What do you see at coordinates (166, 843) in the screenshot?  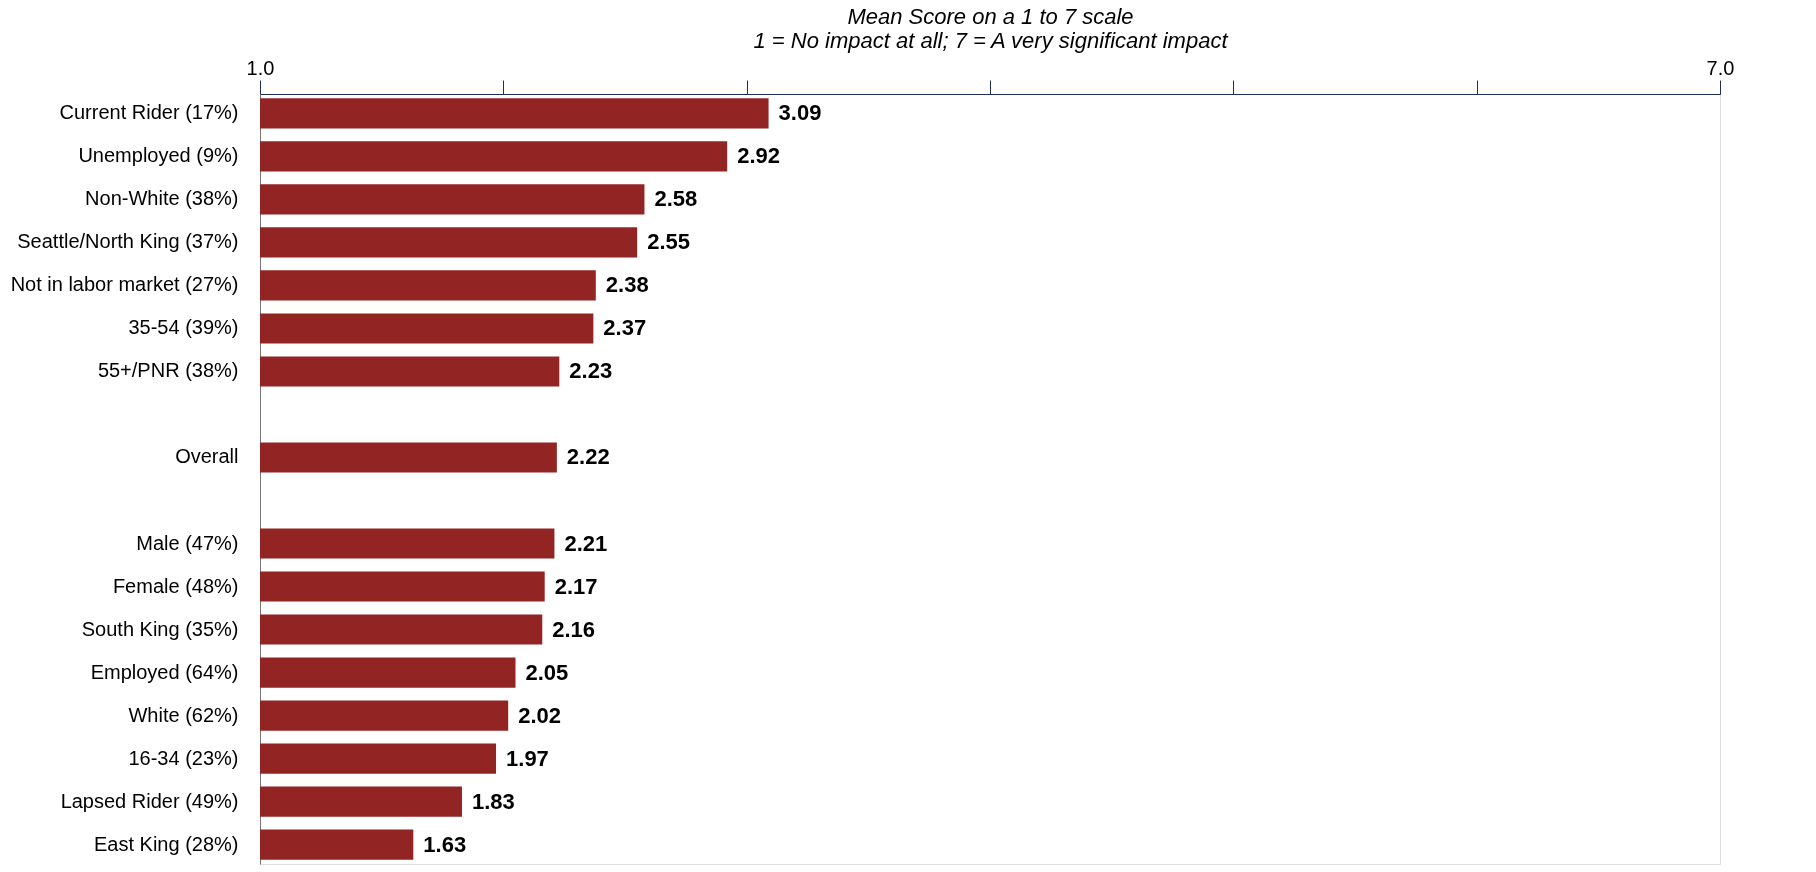 I see `y-tick-label: East King (28%)` at bounding box center [166, 843].